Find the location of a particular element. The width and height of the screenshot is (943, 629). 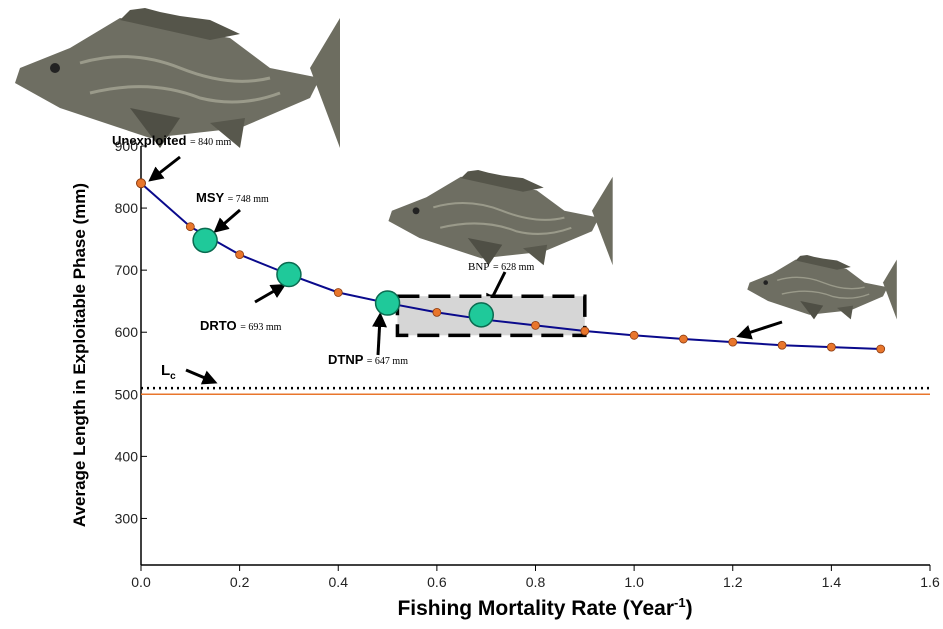

key-point-value: = 748 mm is located at coordinates (248, 199).